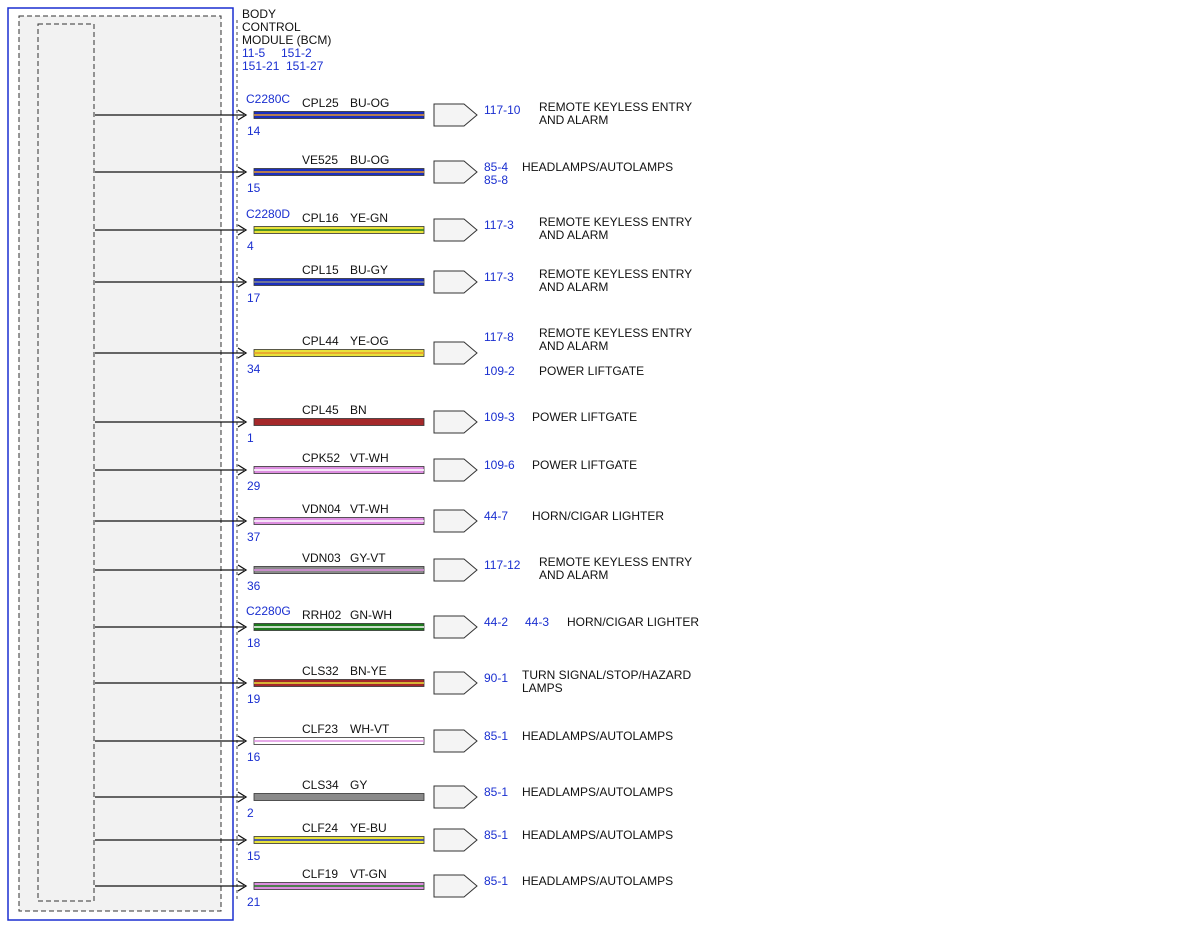 The image size is (1200, 927). What do you see at coordinates (305, 66) in the screenshot?
I see `module-ref: 151-27` at bounding box center [305, 66].